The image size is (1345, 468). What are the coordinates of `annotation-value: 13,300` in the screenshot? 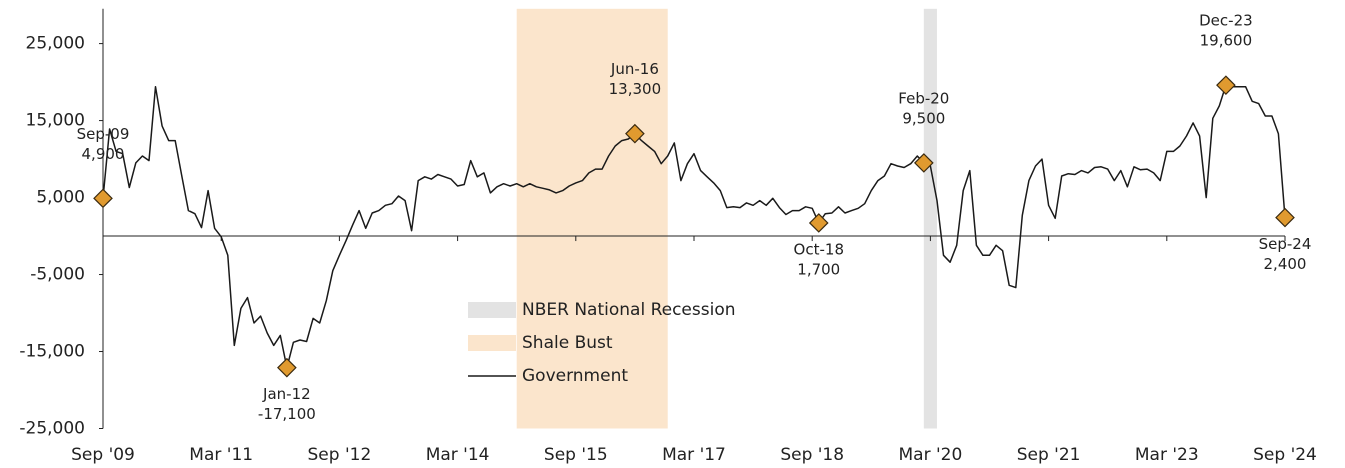 It's located at (635, 89).